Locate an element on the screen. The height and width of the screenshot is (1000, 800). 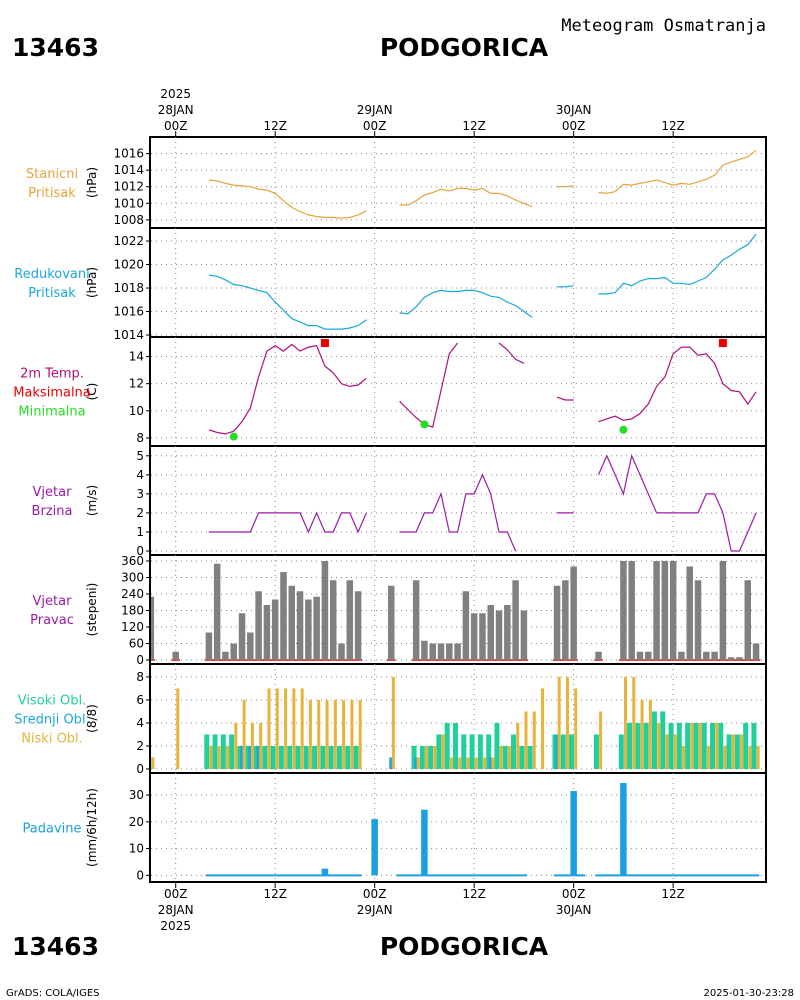
y-tick-label: 1010 is located at coordinates (128, 203).